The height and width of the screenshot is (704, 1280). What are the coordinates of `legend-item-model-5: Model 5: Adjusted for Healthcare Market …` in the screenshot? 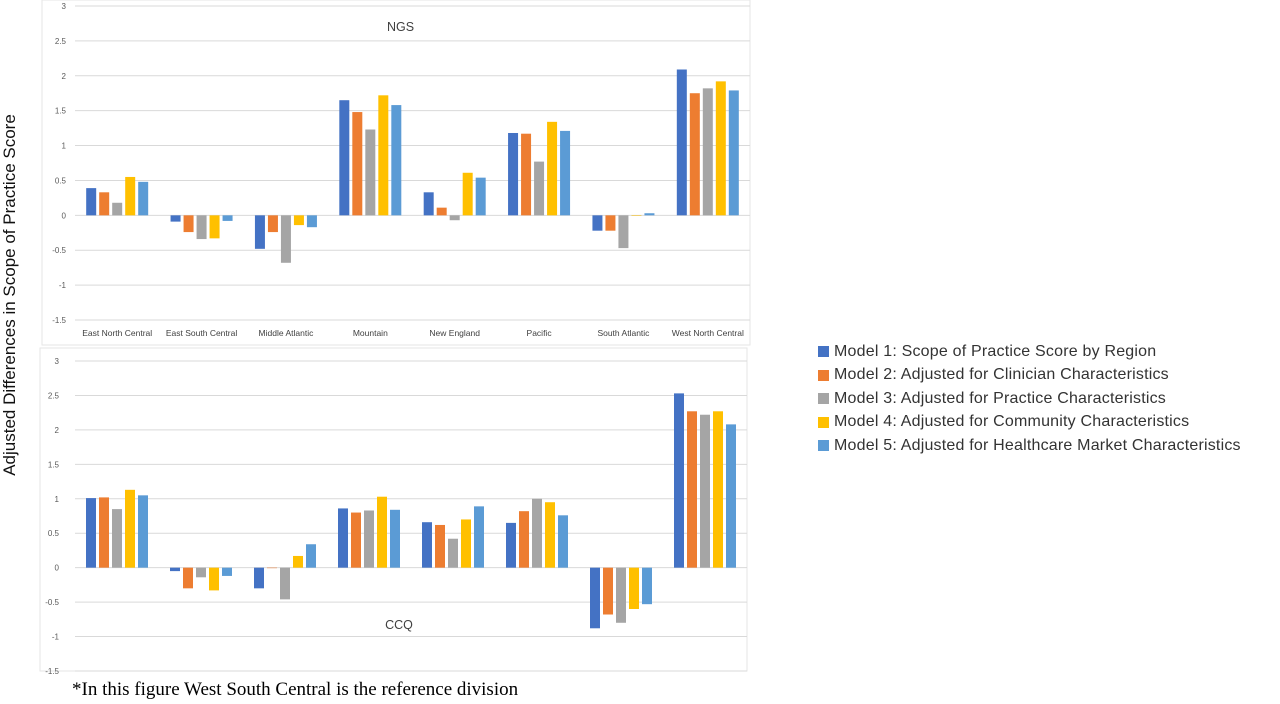 It's located at (1029, 446).